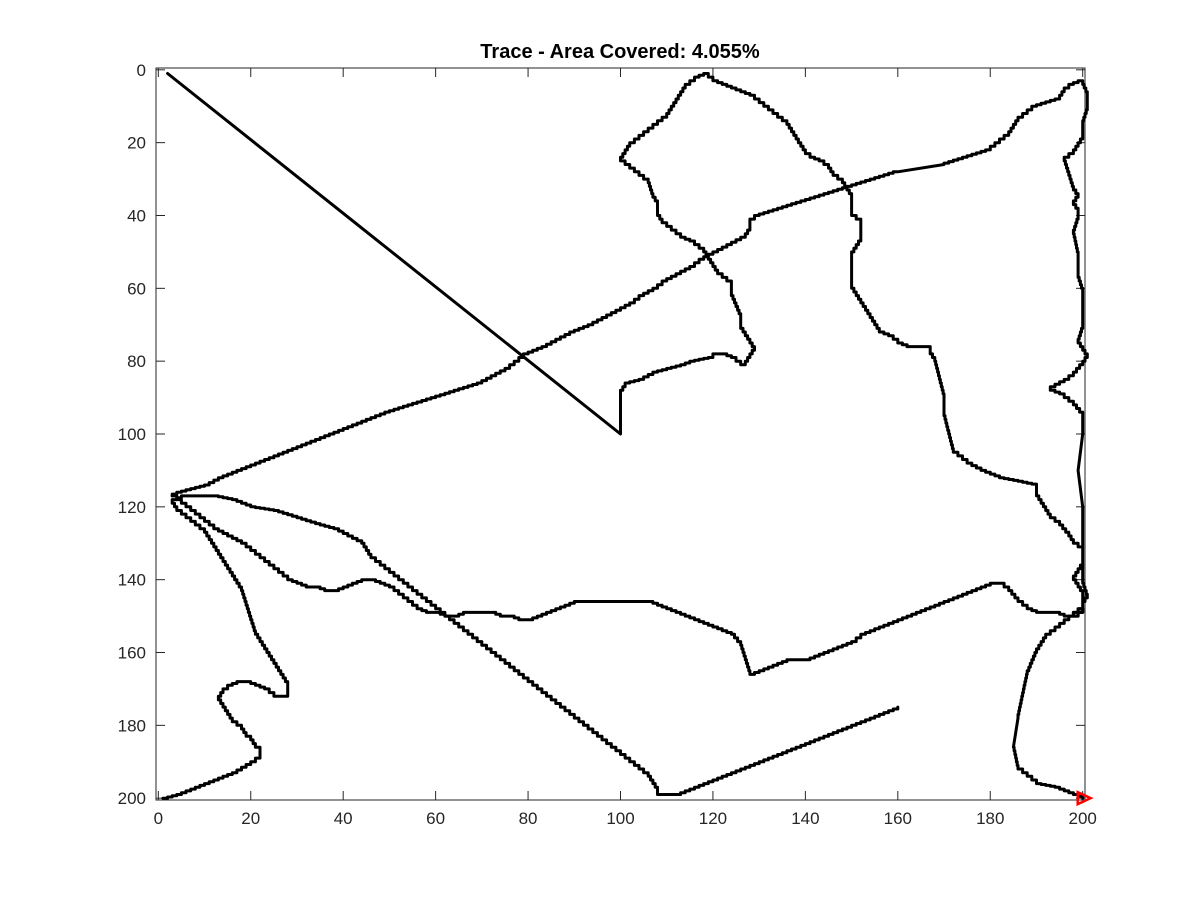 The width and height of the screenshot is (1200, 900). What do you see at coordinates (141, 70) in the screenshot?
I see `y-tick-label: 0` at bounding box center [141, 70].